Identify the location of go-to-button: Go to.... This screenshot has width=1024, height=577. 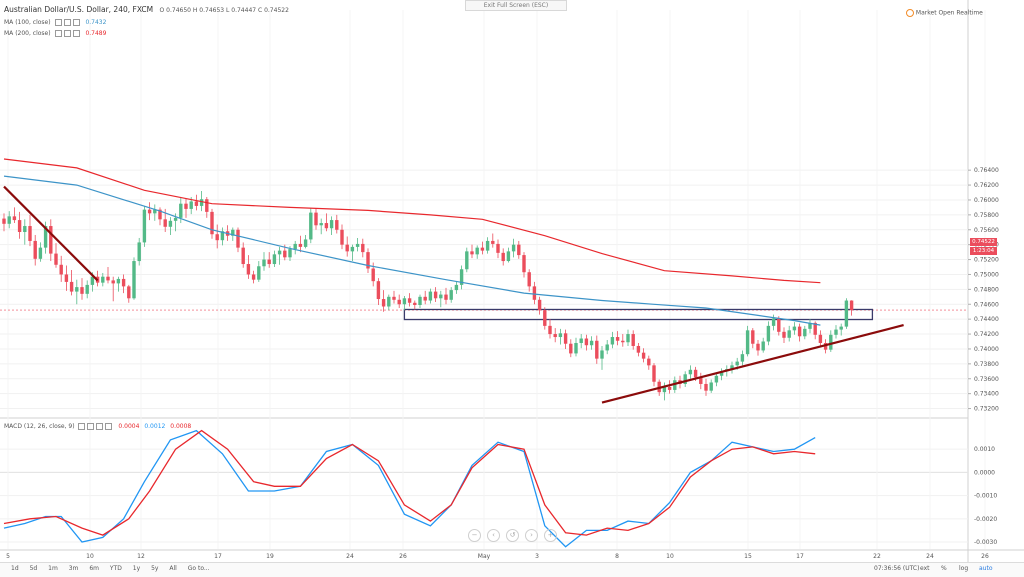
(198, 568).